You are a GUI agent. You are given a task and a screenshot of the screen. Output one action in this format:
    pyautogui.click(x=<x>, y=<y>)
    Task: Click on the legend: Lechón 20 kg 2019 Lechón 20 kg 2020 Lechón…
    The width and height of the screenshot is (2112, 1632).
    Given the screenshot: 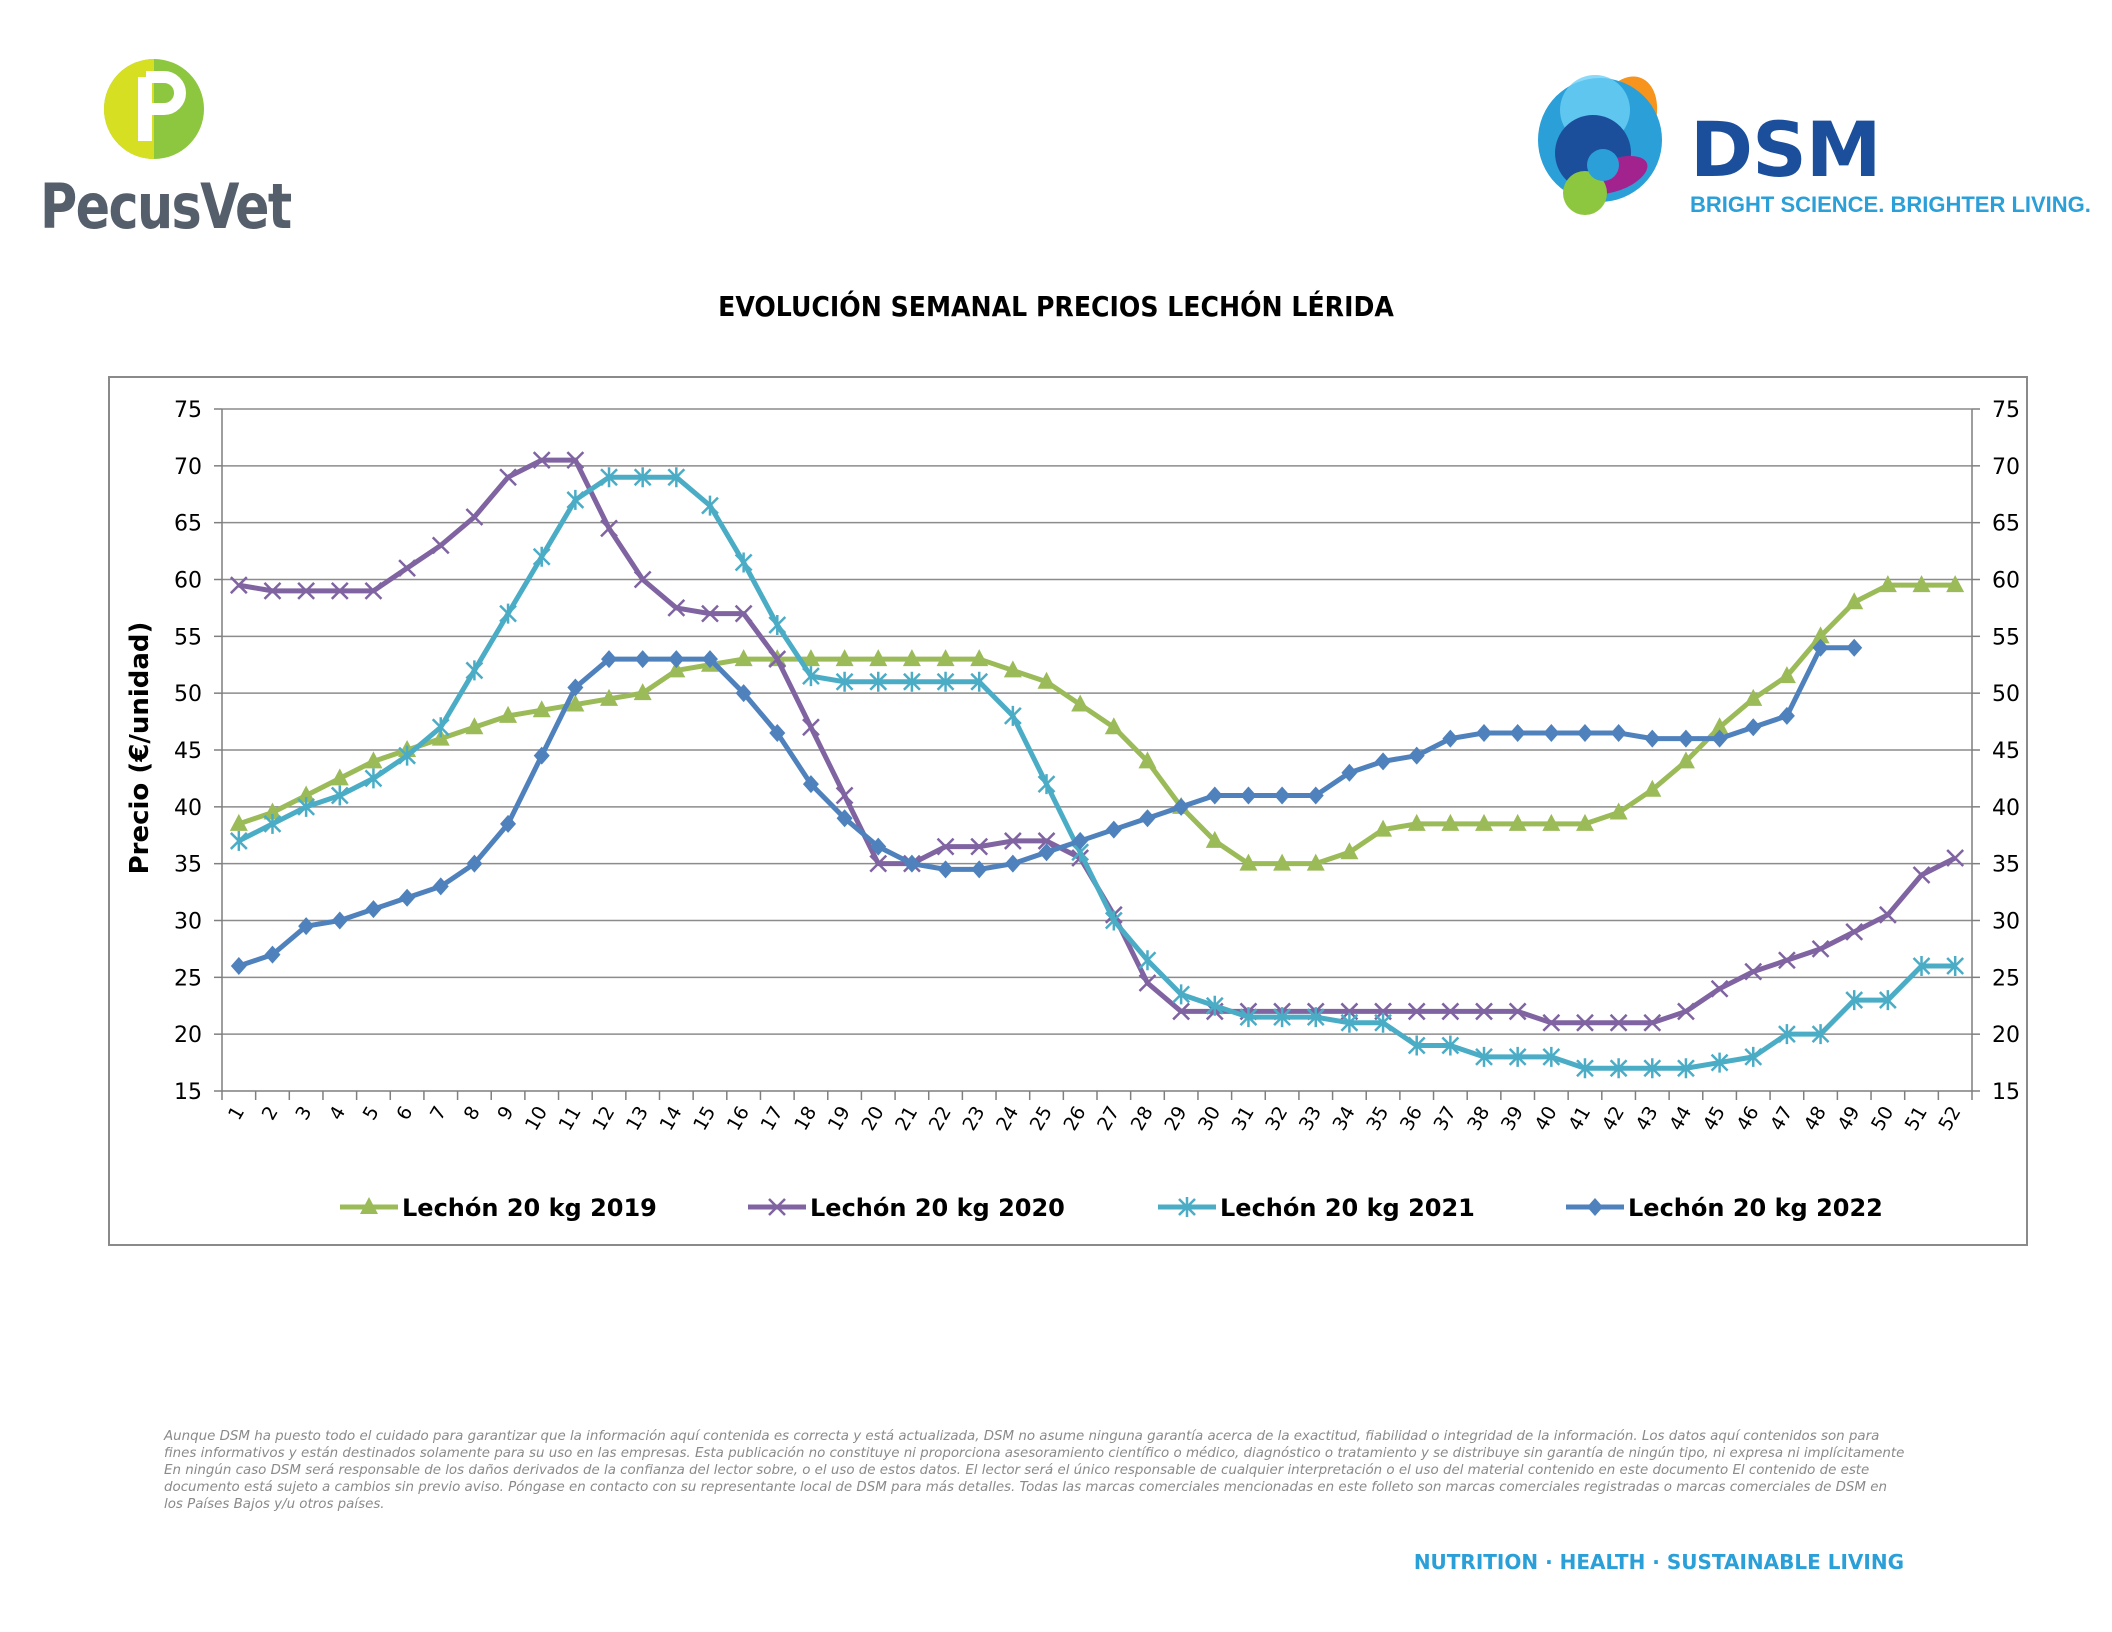 What is the action you would take?
    pyautogui.click(x=1111, y=1208)
    